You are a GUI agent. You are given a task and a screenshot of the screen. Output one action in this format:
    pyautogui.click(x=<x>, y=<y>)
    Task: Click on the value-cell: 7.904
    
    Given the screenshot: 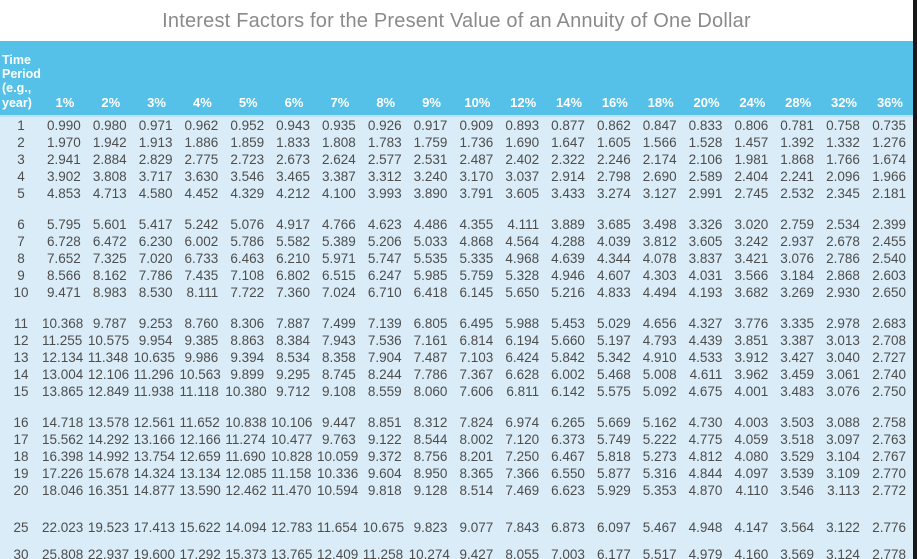 What is the action you would take?
    pyautogui.click(x=384, y=357)
    